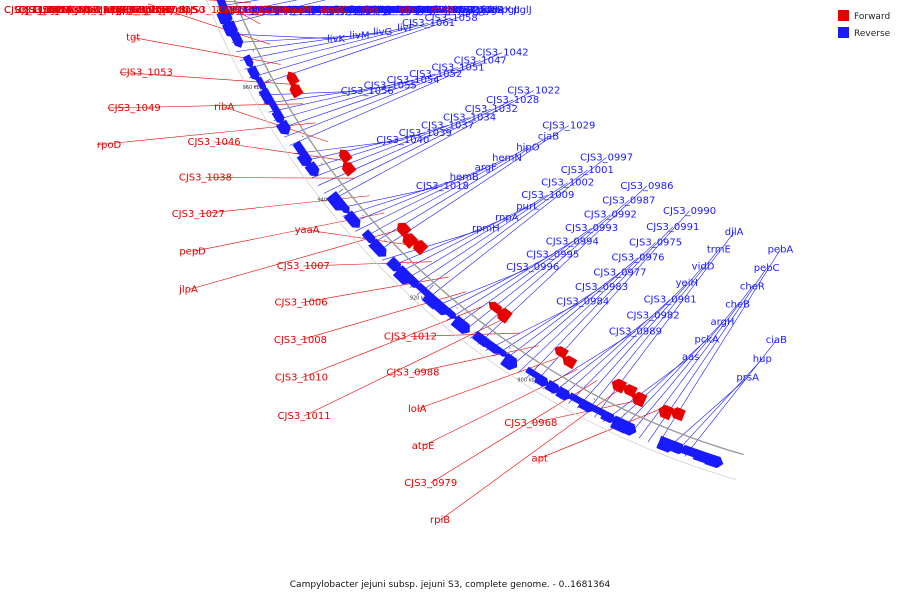 The image size is (900, 600). Describe the element at coordinates (458, 67) in the screenshot. I see `reverse-gene-label: CJS3_1051` at that location.